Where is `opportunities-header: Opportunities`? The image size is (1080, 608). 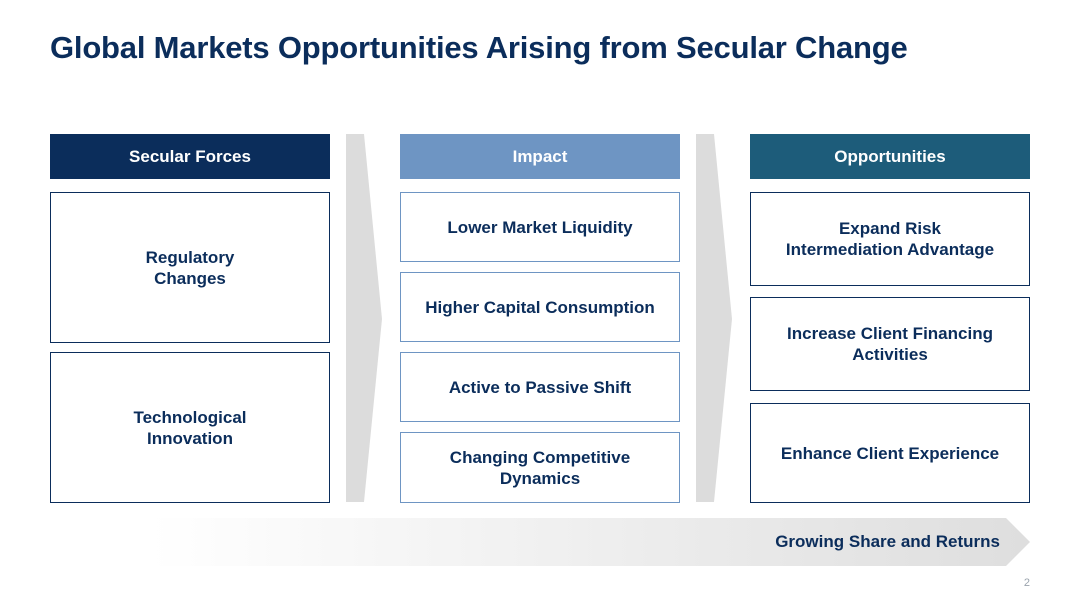
opportunities-header: Opportunities is located at coordinates (890, 156).